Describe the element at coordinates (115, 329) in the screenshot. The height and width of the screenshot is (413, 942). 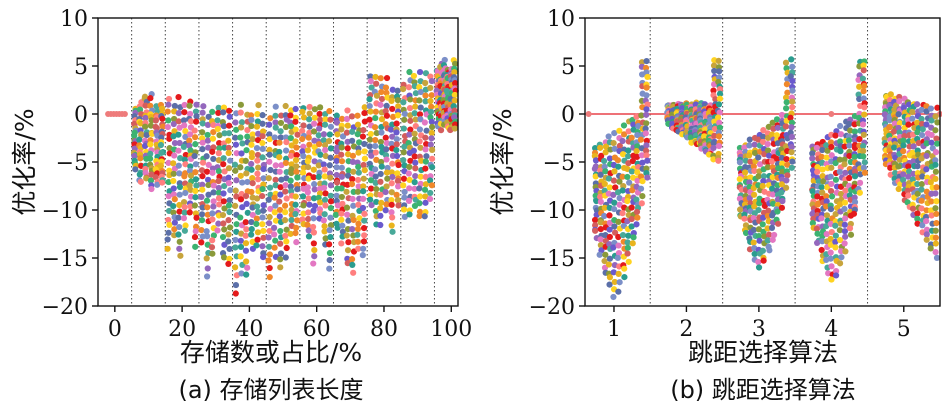
I see `panel-a-x-tick-label: 0` at that location.